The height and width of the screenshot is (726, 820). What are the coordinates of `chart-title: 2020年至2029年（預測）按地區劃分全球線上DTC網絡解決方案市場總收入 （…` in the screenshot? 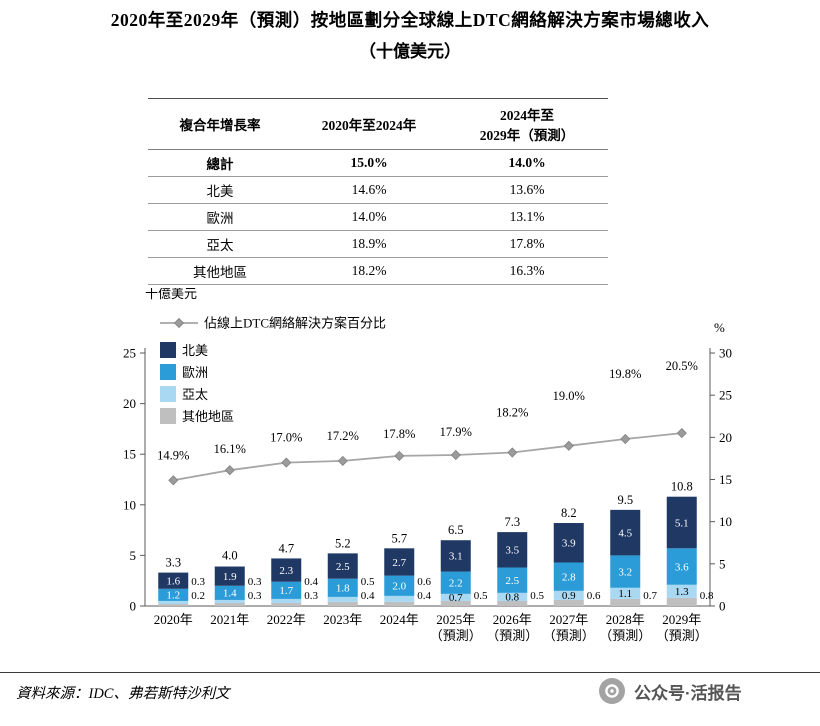 It's located at (410, 34).